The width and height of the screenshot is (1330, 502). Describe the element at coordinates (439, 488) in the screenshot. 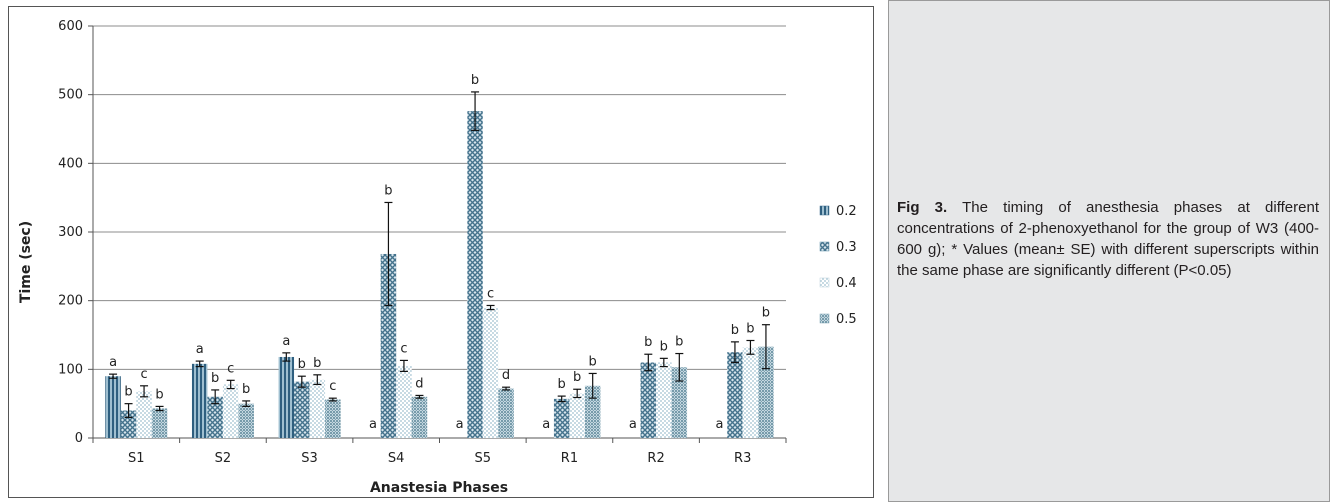

I see `x-axis-label: Anastesia Phases` at that location.